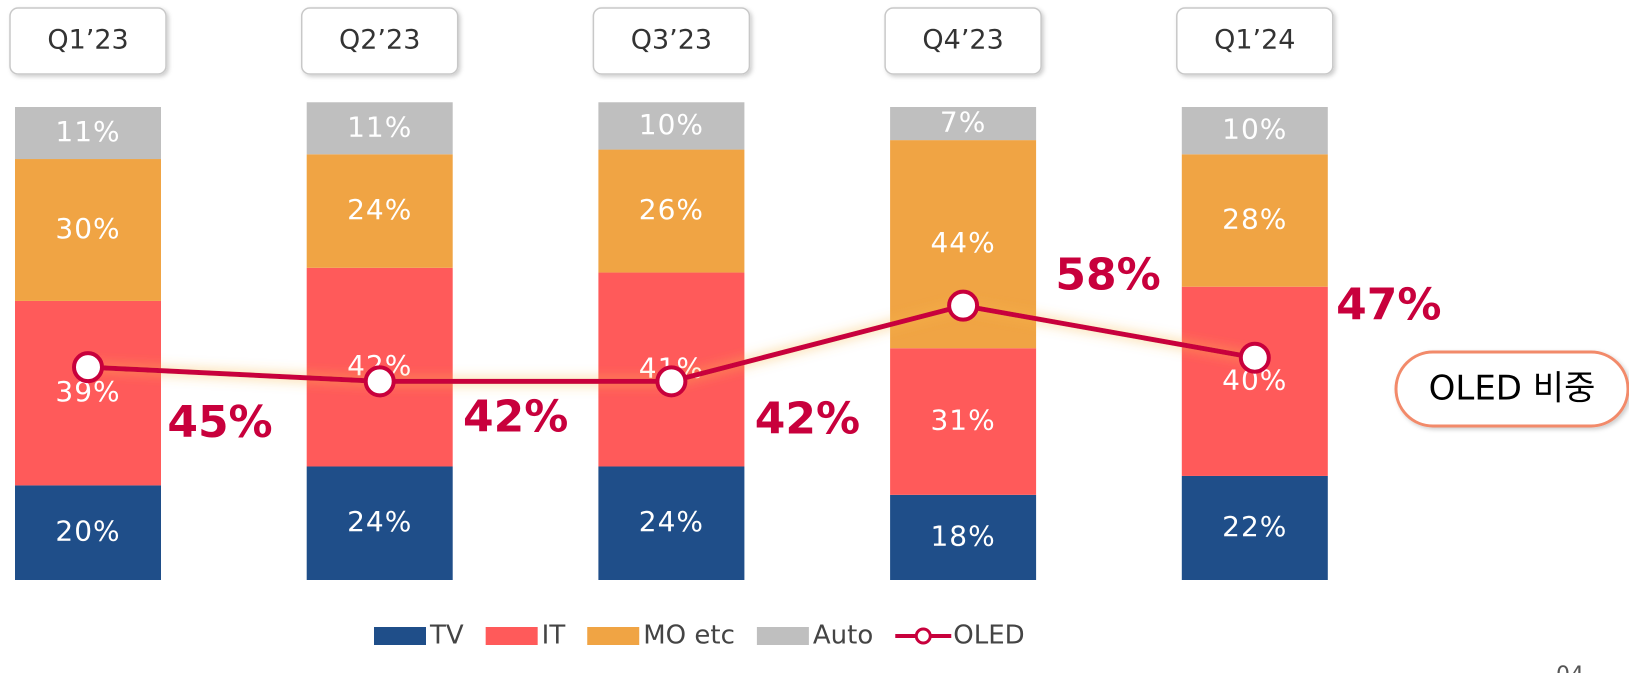  What do you see at coordinates (1107, 275) in the screenshot?
I see `oled-label: 58%` at bounding box center [1107, 275].